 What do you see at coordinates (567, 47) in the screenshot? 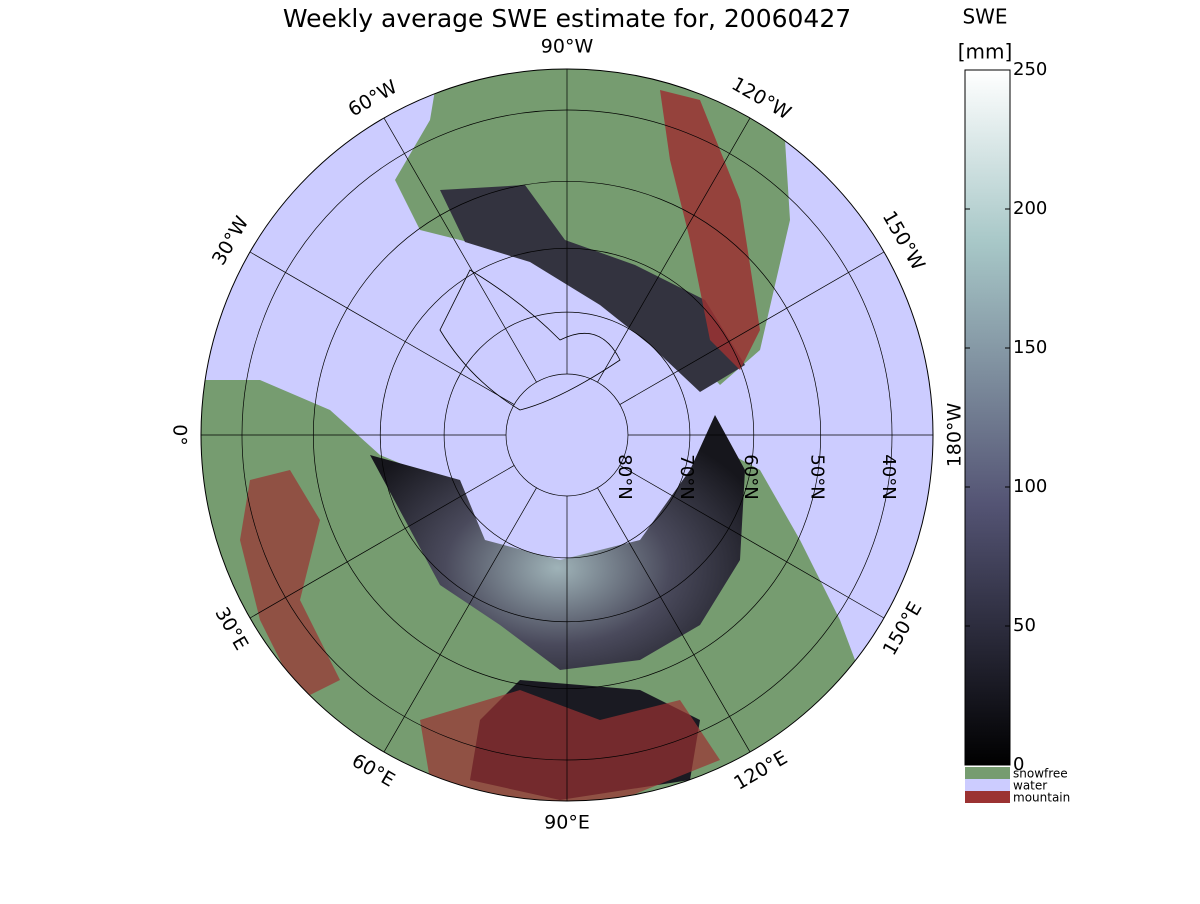
I see `meridian-label: 90°W` at bounding box center [567, 47].